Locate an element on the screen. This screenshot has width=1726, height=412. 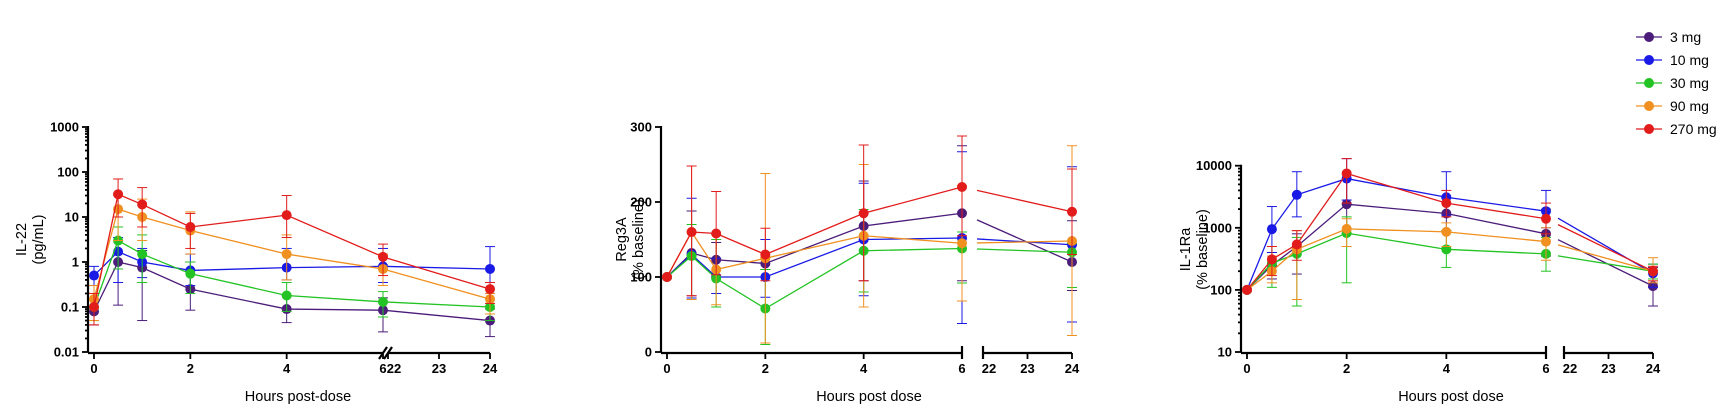
legend-item: 10 mg is located at coordinates (1672, 60).